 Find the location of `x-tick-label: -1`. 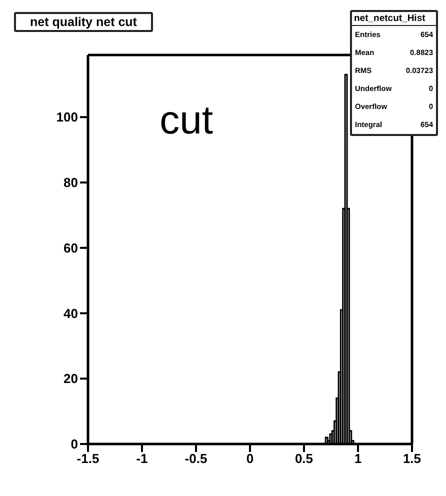

x-tick-label: -1 is located at coordinates (142, 458).